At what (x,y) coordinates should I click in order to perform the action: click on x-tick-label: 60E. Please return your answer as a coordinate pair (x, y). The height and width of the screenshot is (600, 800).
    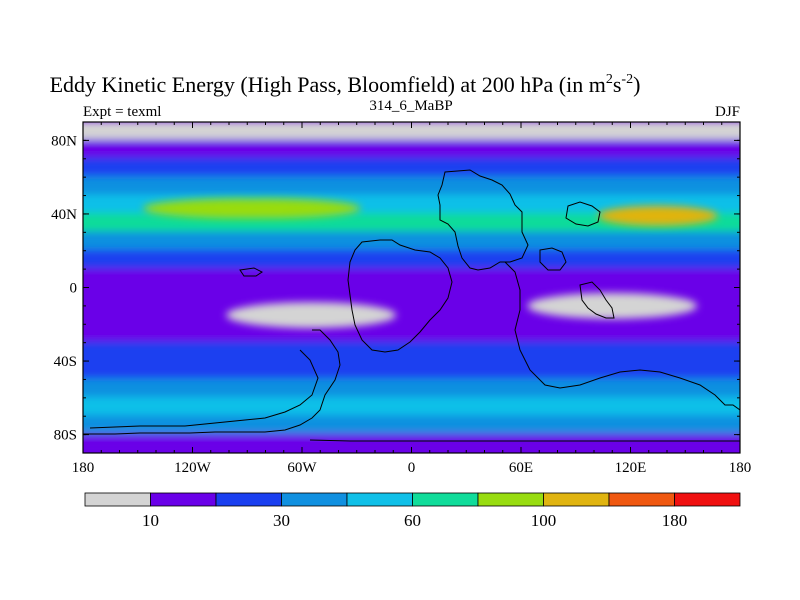
    Looking at the image, I should click on (521, 468).